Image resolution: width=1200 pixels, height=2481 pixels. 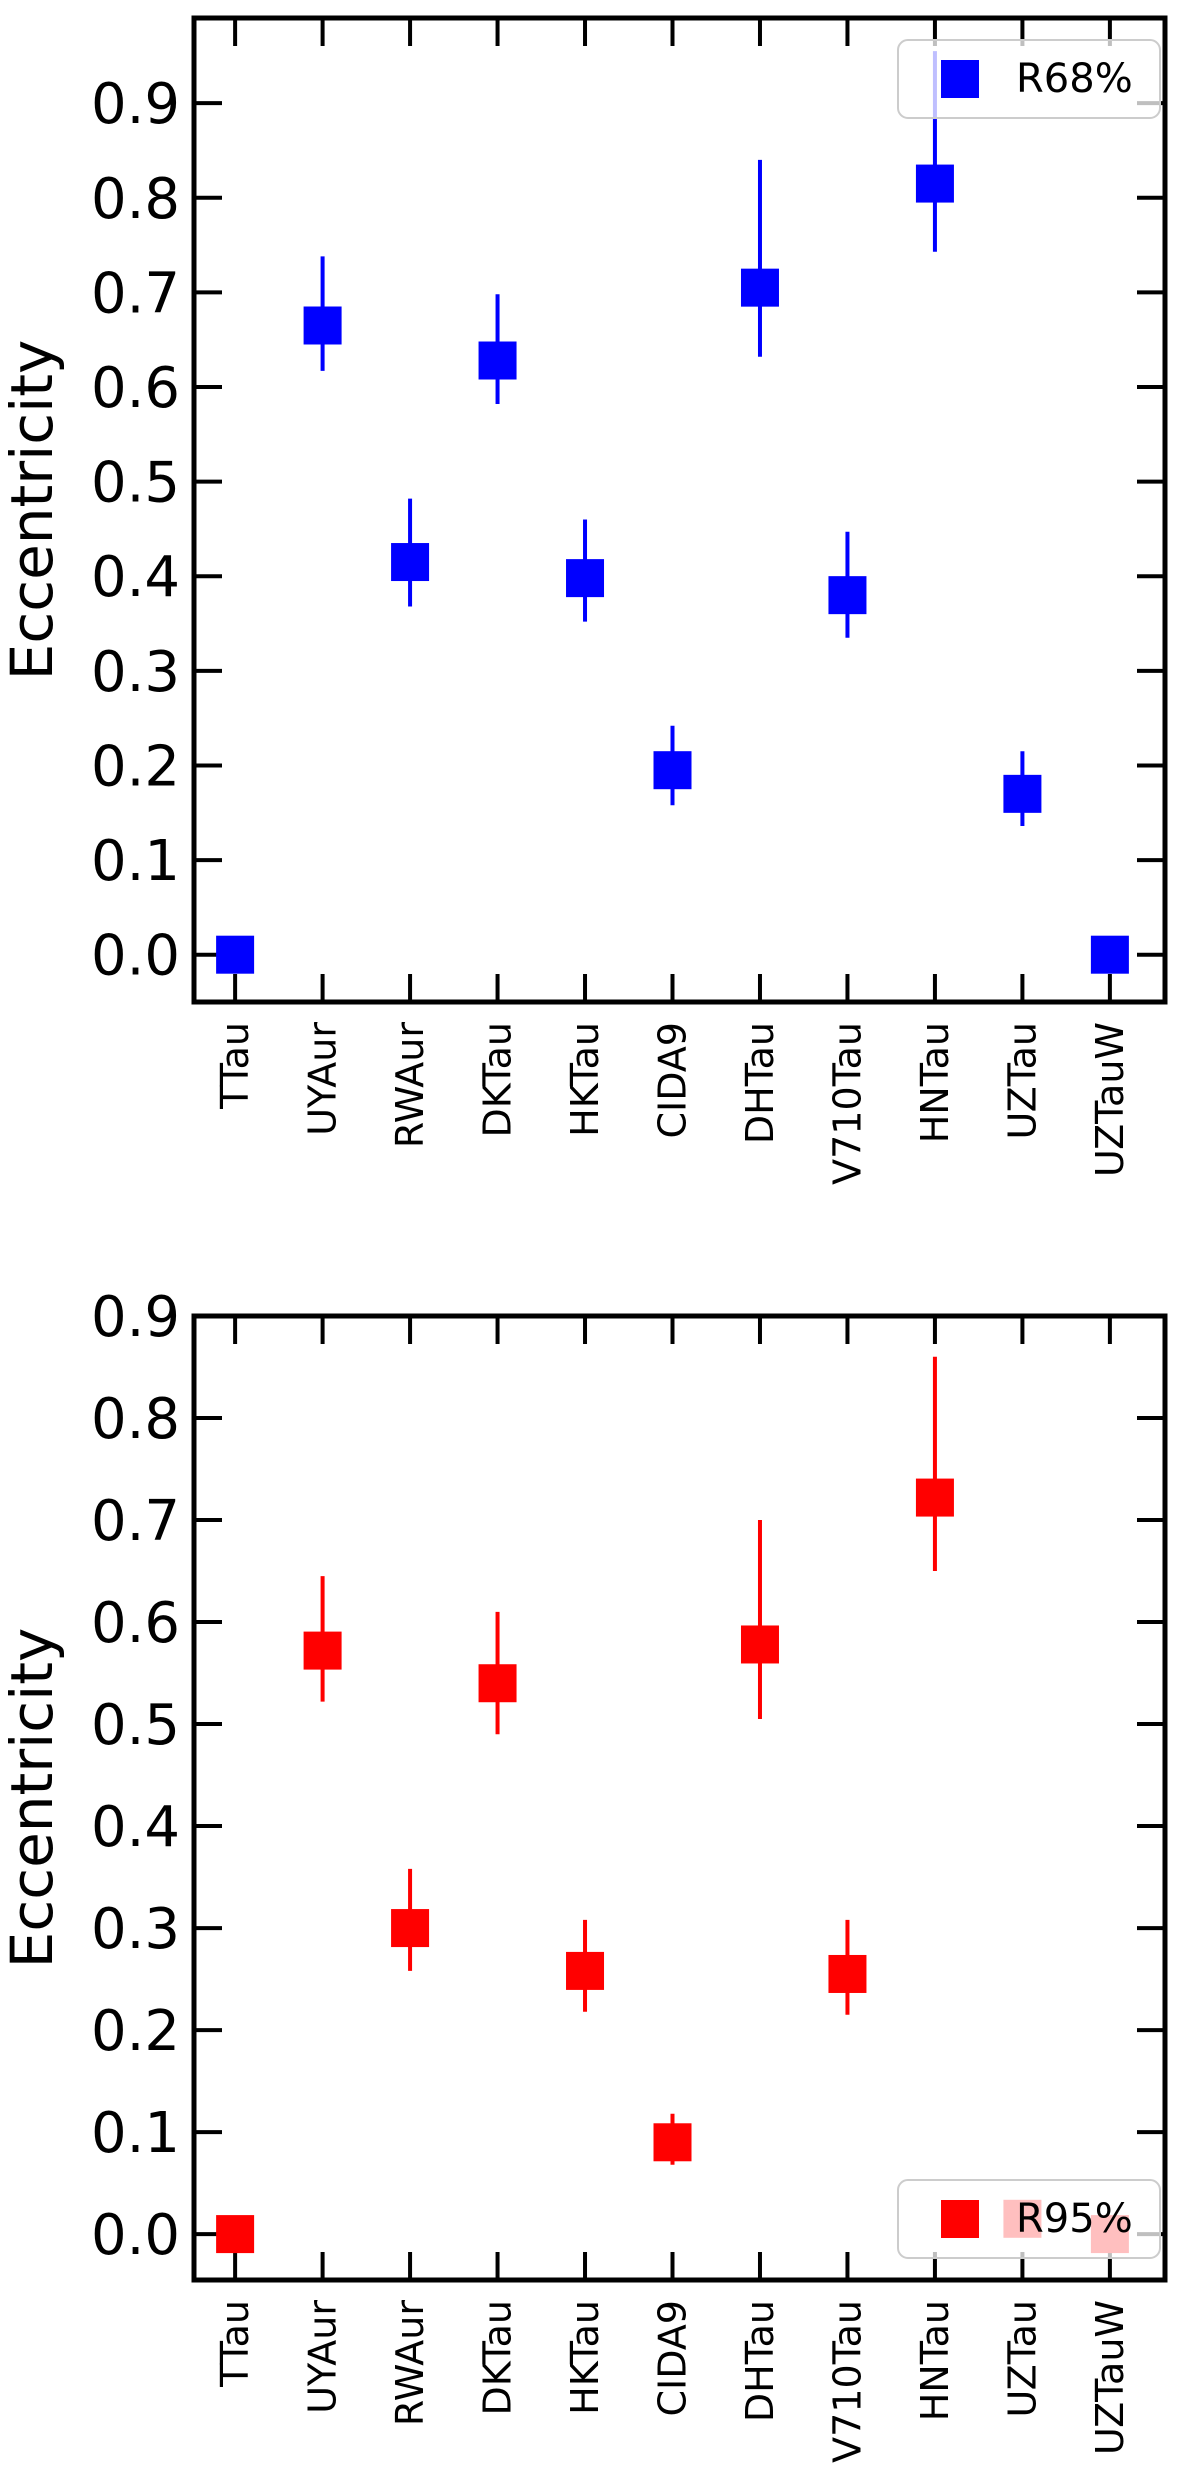 I want to click on legend-label: R95%, so click(x=1074, y=2219).